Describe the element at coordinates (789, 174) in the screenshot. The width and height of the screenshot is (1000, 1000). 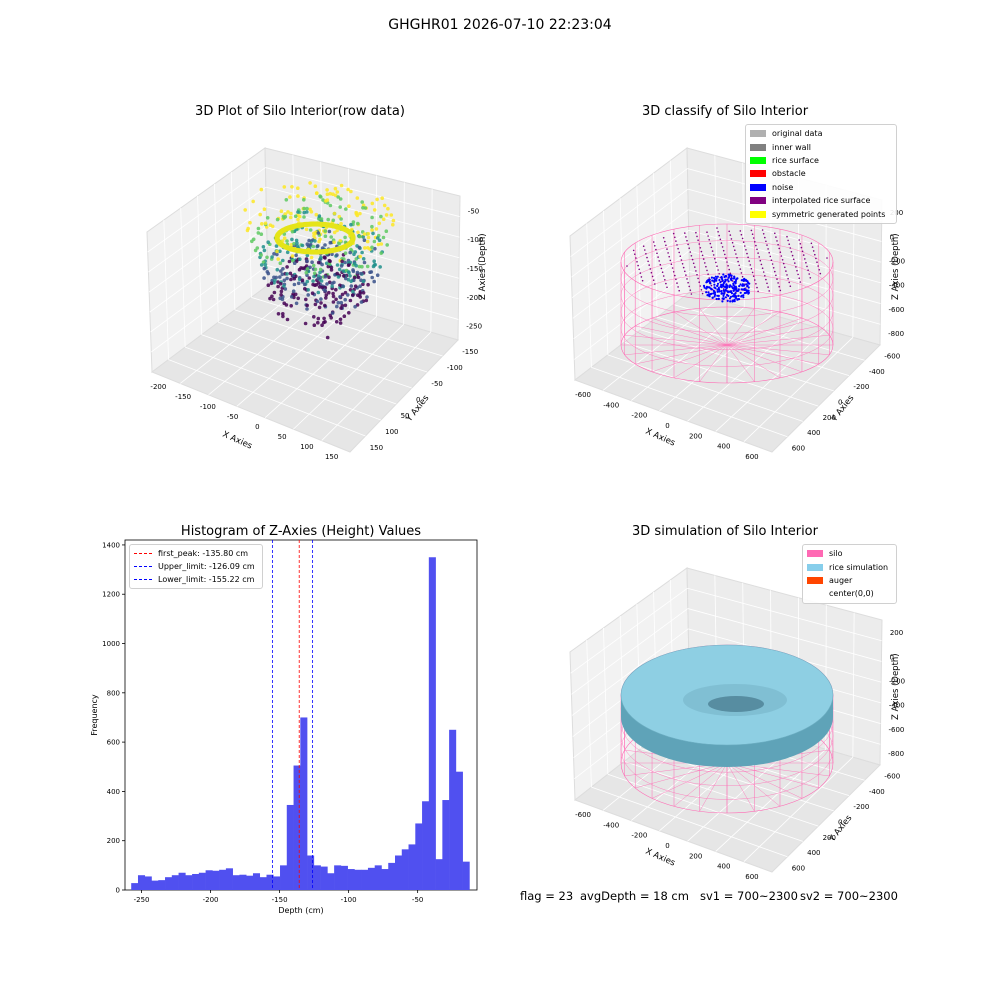
I see `plot2-legend-label: obstacle` at that location.